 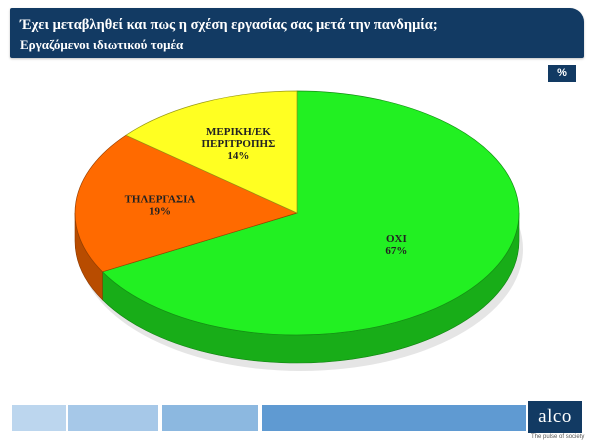 I want to click on chart-subtitle: Εργαζόμενοι ιδιωτικού τομέα, so click(x=102, y=44).